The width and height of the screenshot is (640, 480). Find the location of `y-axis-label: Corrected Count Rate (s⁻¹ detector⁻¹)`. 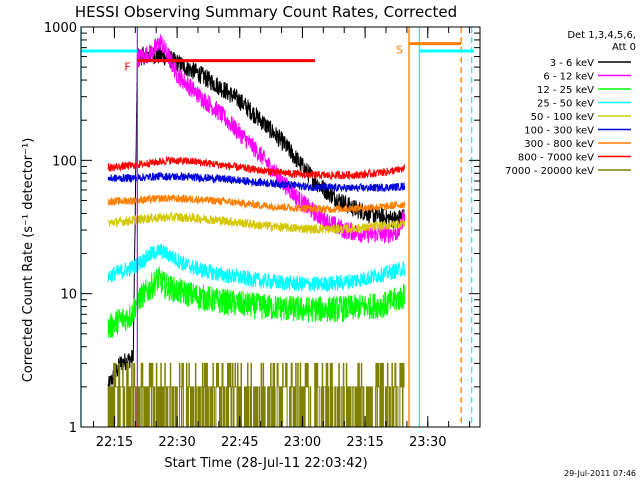

y-axis-label: Corrected Count Rate (s⁻¹ detector⁻¹) is located at coordinates (28, 260).